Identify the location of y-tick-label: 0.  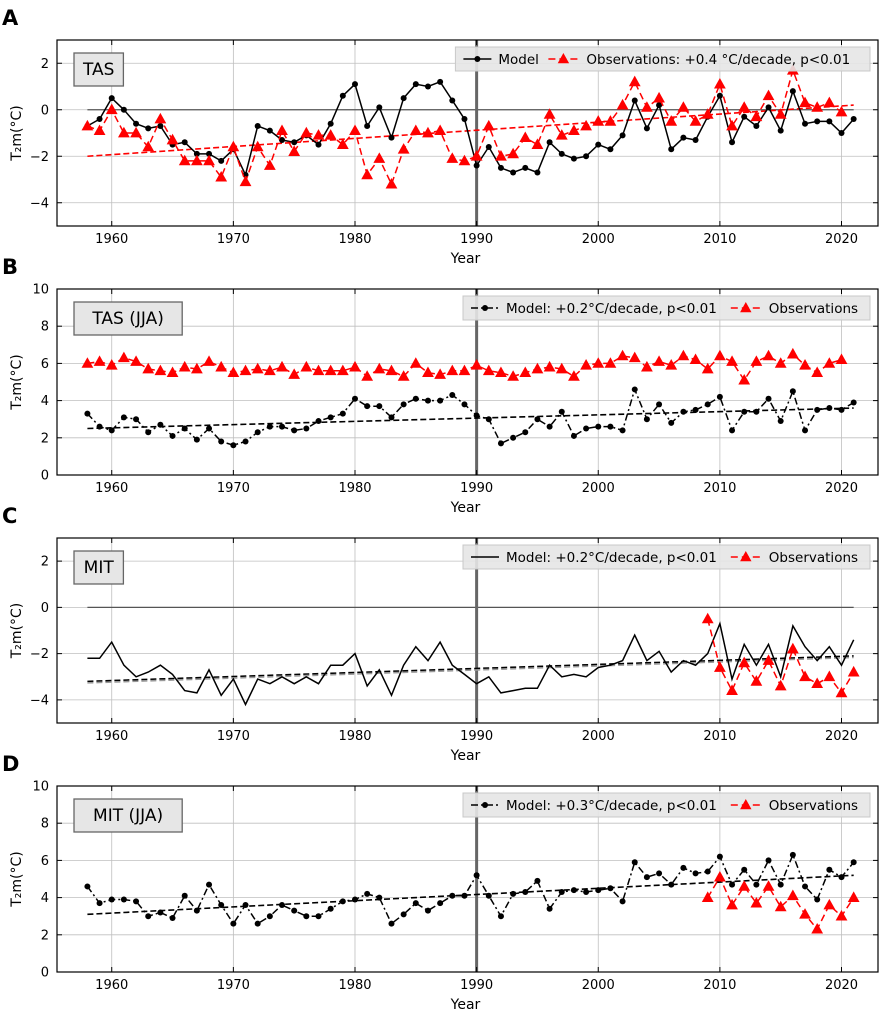
(45, 973).